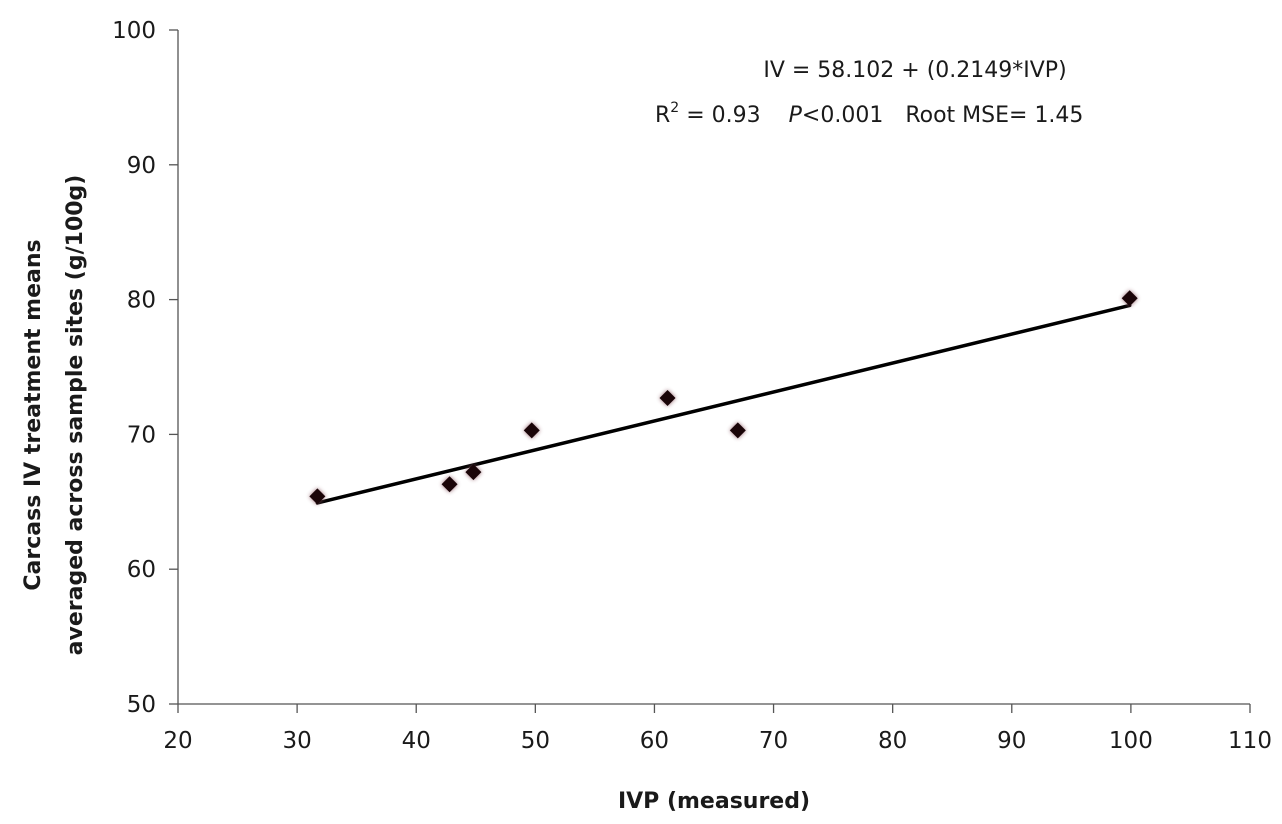 This screenshot has width=1282, height=824. I want to click on x-tick-label: 100, so click(1131, 741).